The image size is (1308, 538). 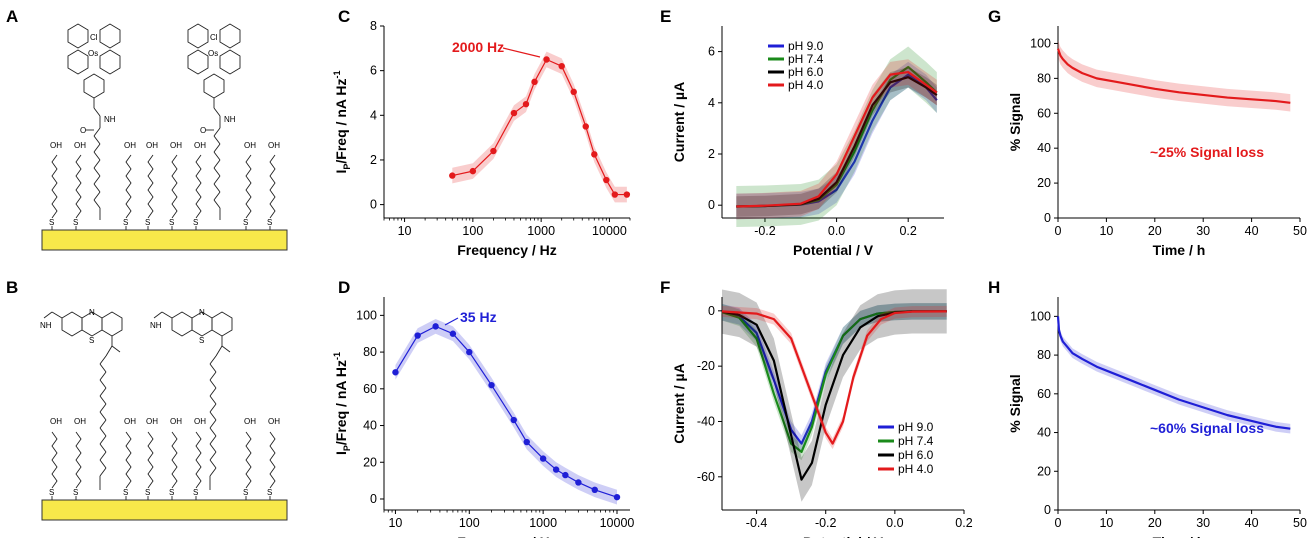 I want to click on x-tick-label-e-0: -0.2, so click(x=765, y=231).